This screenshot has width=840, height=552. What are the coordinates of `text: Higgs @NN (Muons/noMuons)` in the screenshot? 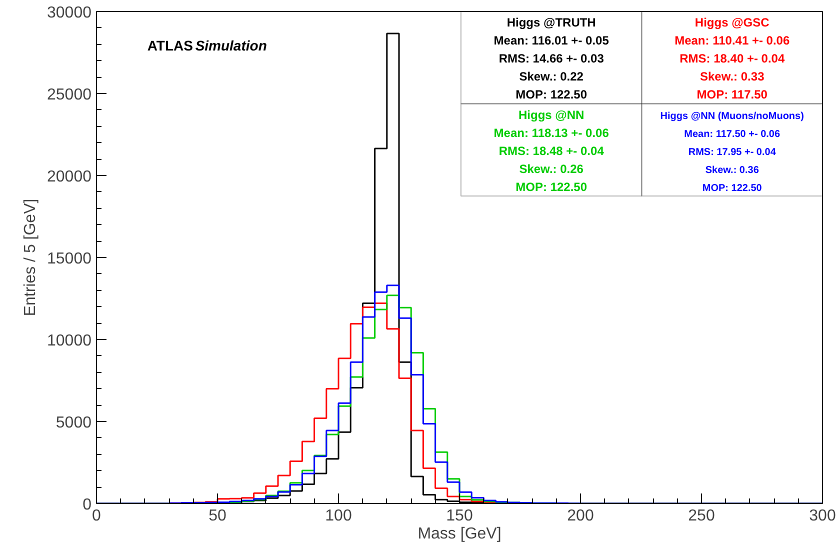 It's located at (732, 116).